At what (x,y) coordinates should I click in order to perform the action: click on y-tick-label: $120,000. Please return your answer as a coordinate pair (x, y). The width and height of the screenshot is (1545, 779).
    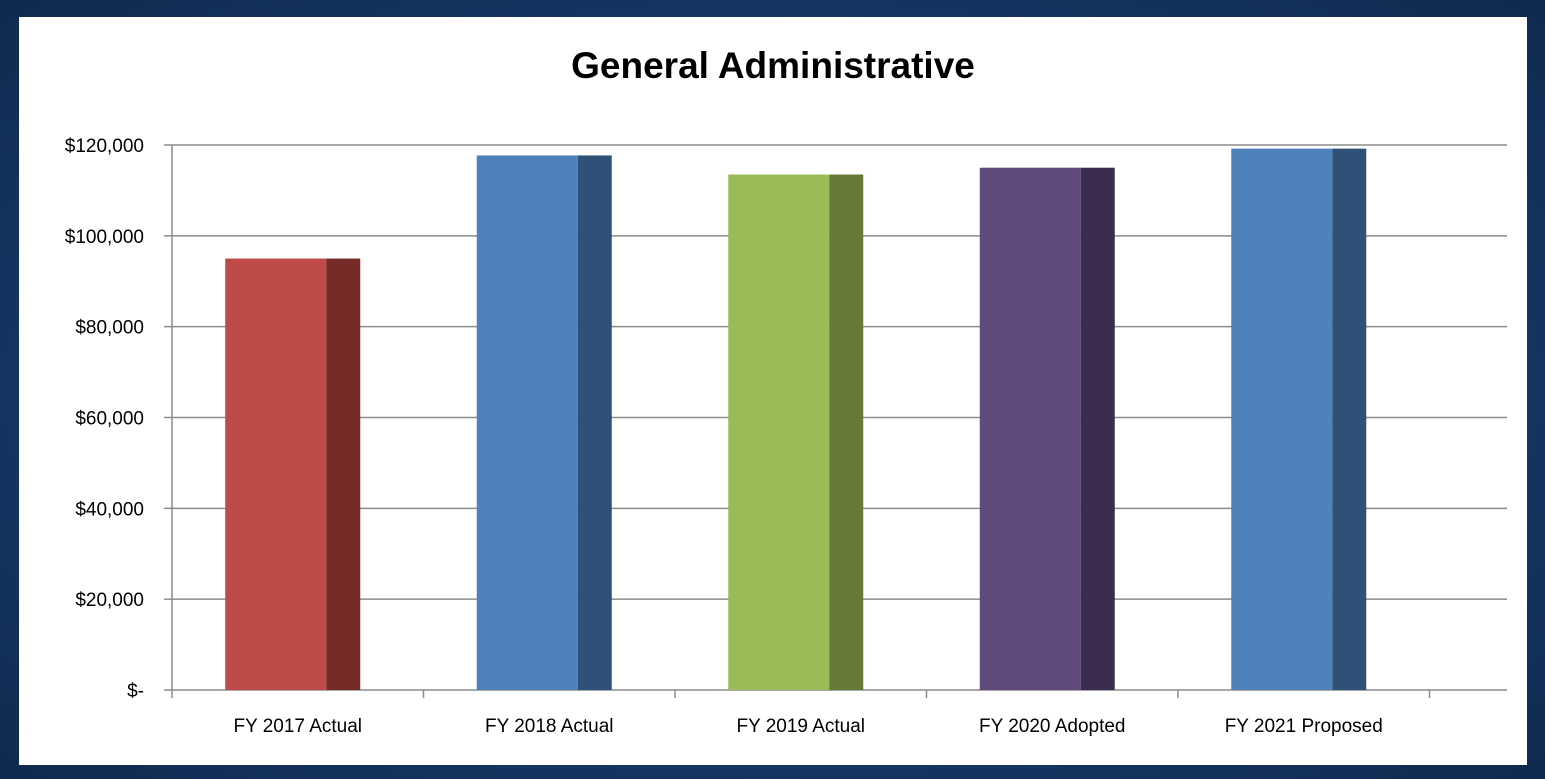
    Looking at the image, I should click on (104, 146).